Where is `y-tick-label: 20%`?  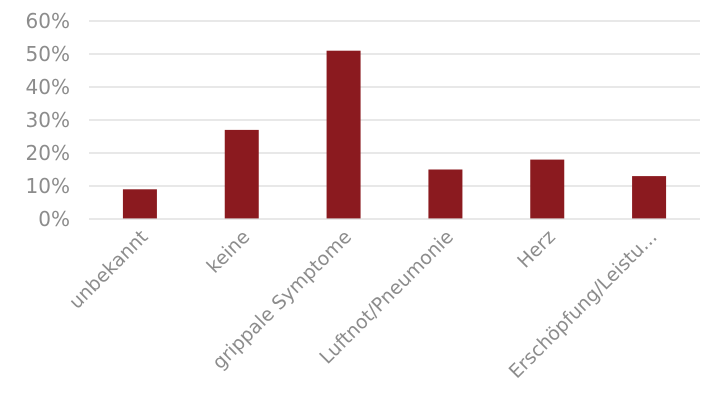
y-tick-label: 20% is located at coordinates (48, 153).